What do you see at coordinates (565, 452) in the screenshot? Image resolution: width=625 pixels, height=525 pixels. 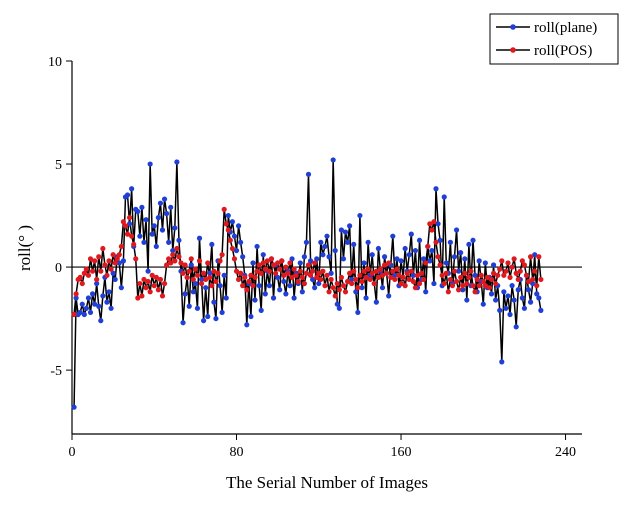 I see `x-tick-label: 240` at bounding box center [565, 452].